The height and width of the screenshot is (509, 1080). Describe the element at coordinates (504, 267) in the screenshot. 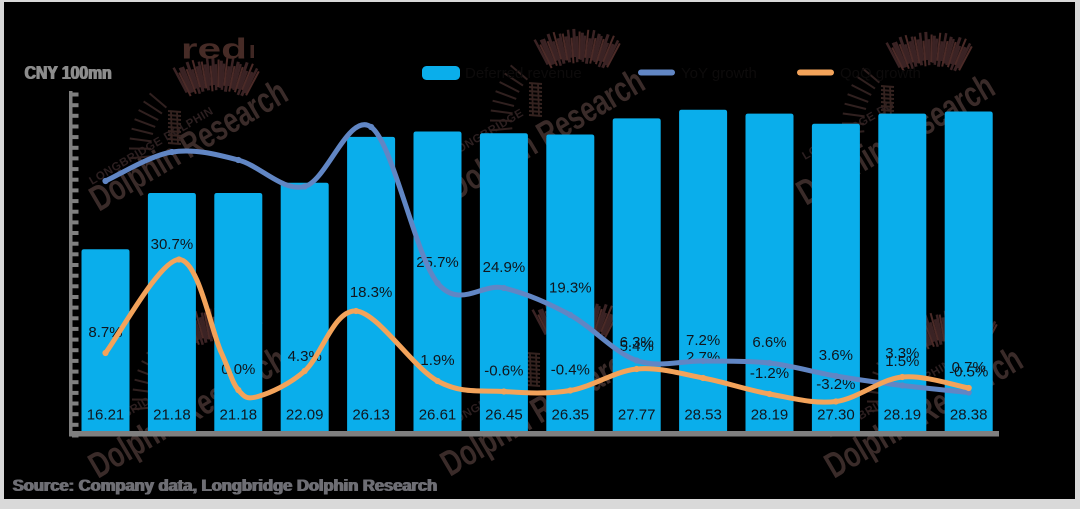

I see `svg-text: 24.9%` at that location.